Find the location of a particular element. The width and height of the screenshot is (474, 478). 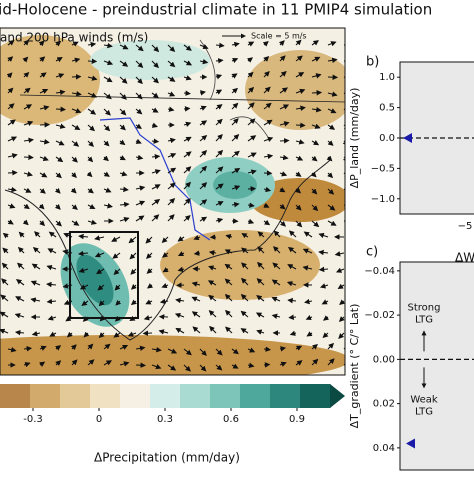

panel-label: b) is located at coordinates (372, 62).